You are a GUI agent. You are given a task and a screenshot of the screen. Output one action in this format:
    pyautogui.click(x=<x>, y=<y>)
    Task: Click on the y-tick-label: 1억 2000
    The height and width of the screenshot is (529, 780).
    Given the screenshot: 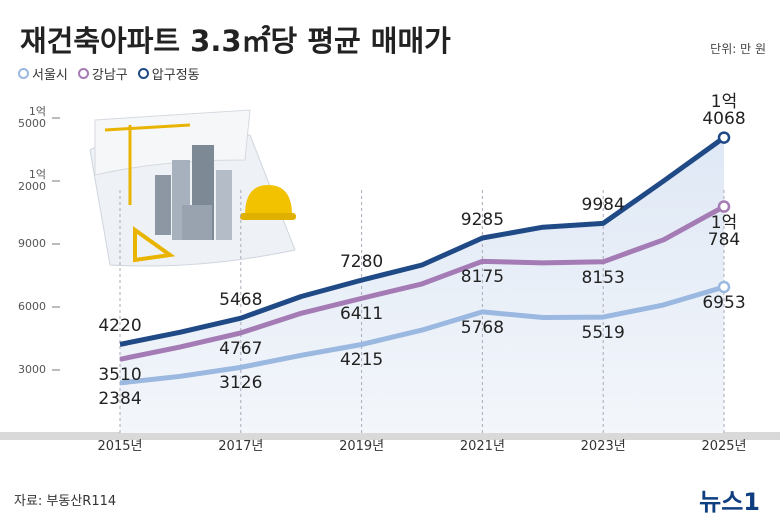 What is the action you would take?
    pyautogui.click(x=32, y=181)
    